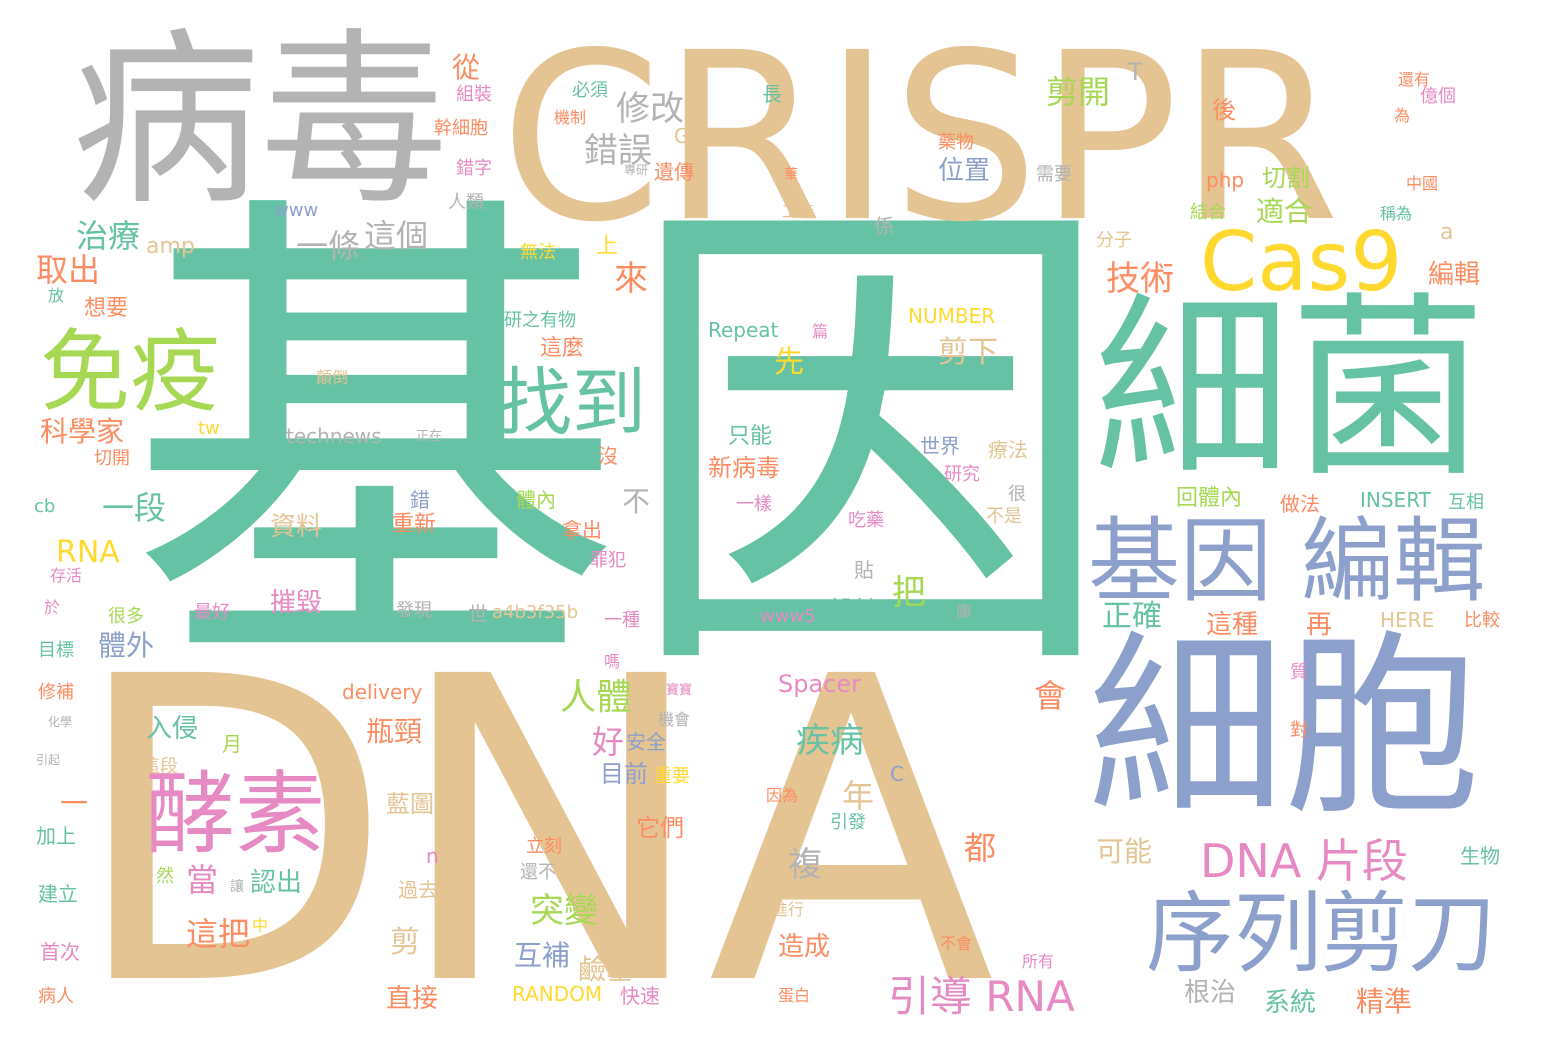  What do you see at coordinates (1438, 96) in the screenshot?
I see `word-yige: 億個` at bounding box center [1438, 96].